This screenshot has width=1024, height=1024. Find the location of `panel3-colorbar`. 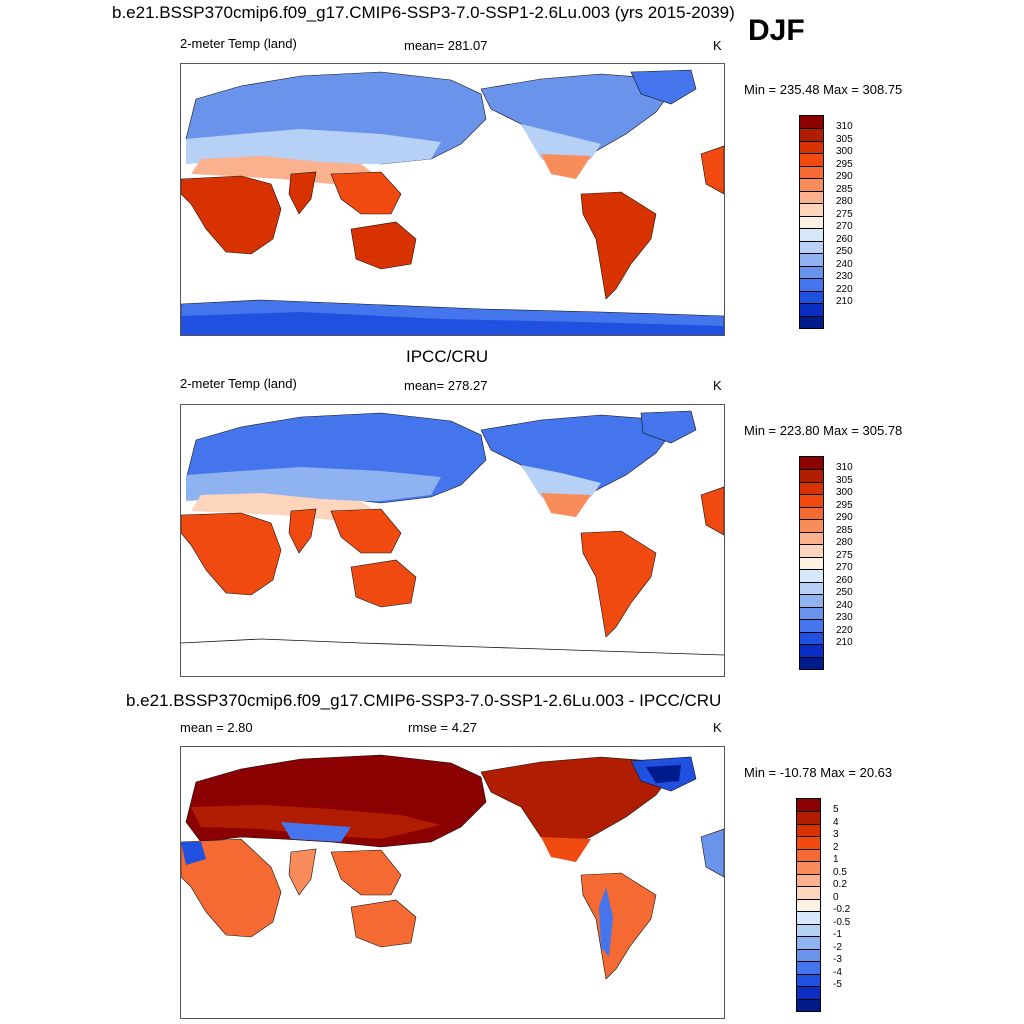

panel3-colorbar is located at coordinates (808, 905).